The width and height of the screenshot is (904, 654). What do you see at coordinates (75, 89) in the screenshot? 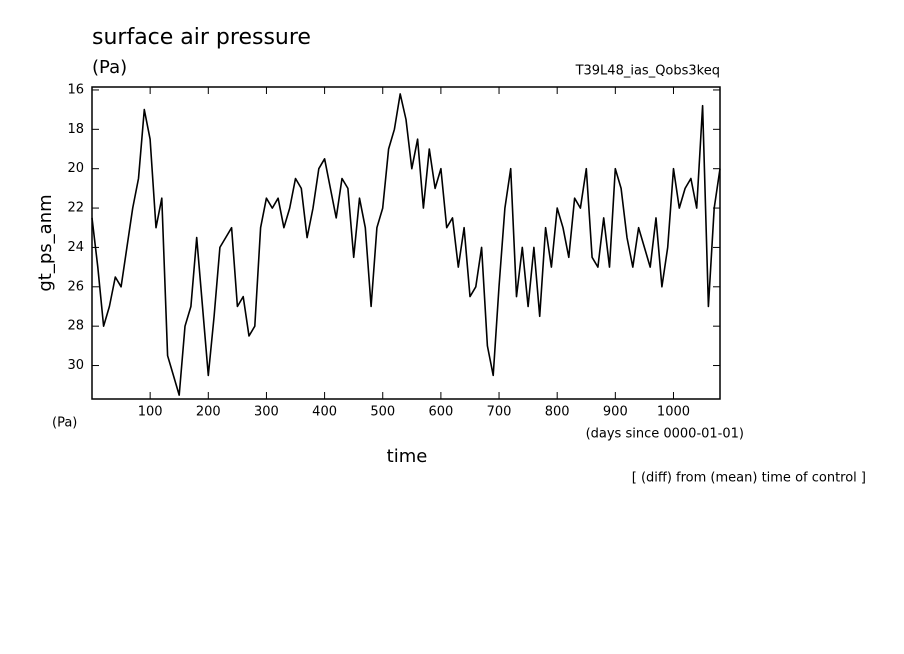
I see `y-tick-label: 16` at bounding box center [75, 89].